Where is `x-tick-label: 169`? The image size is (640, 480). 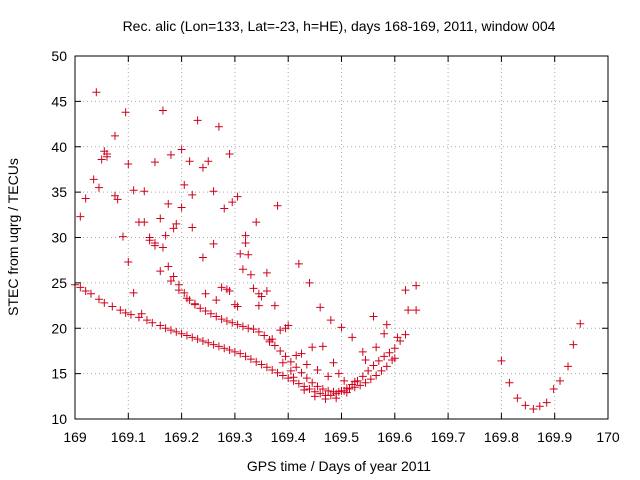 x-tick-label: 169 is located at coordinates (75, 437).